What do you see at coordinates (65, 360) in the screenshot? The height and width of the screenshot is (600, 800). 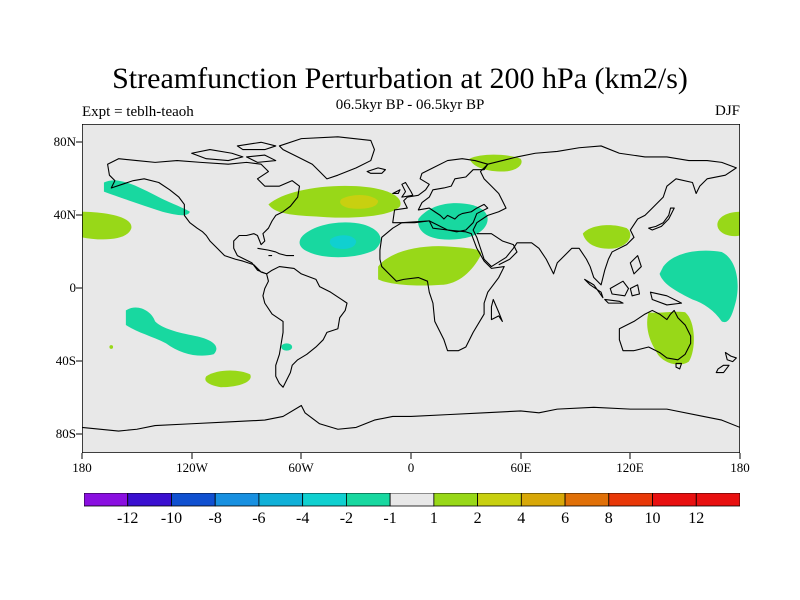 I see `lat-label-40s: 40S` at bounding box center [65, 360].